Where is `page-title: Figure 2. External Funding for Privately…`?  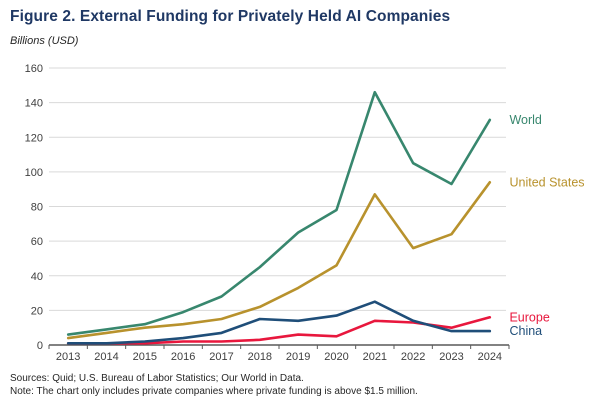 page-title: Figure 2. External Funding for Privately… is located at coordinates (230, 16).